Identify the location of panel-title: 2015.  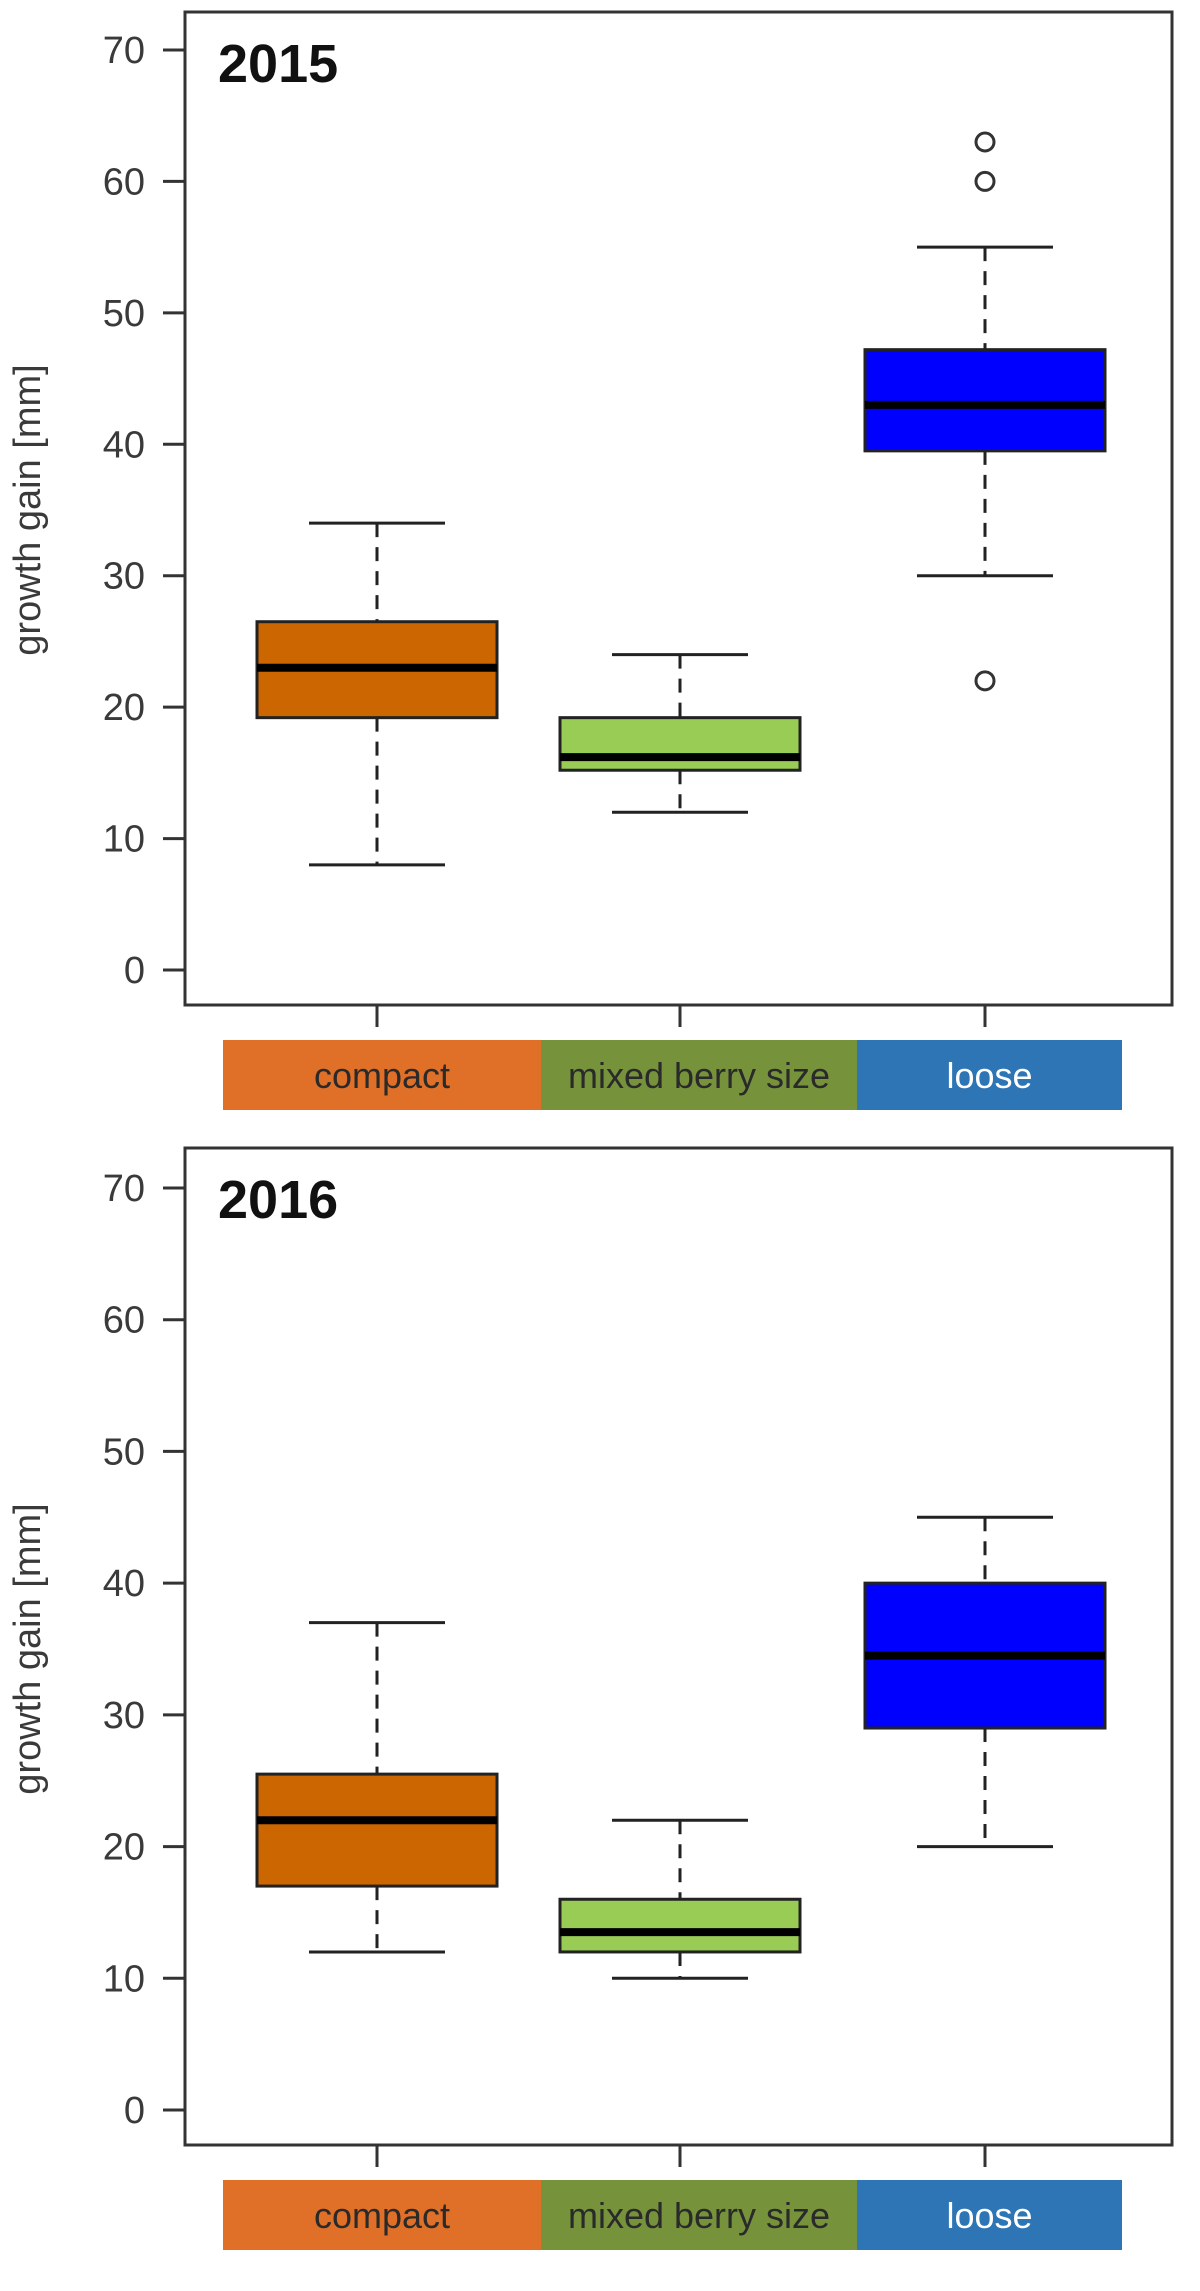
(278, 64).